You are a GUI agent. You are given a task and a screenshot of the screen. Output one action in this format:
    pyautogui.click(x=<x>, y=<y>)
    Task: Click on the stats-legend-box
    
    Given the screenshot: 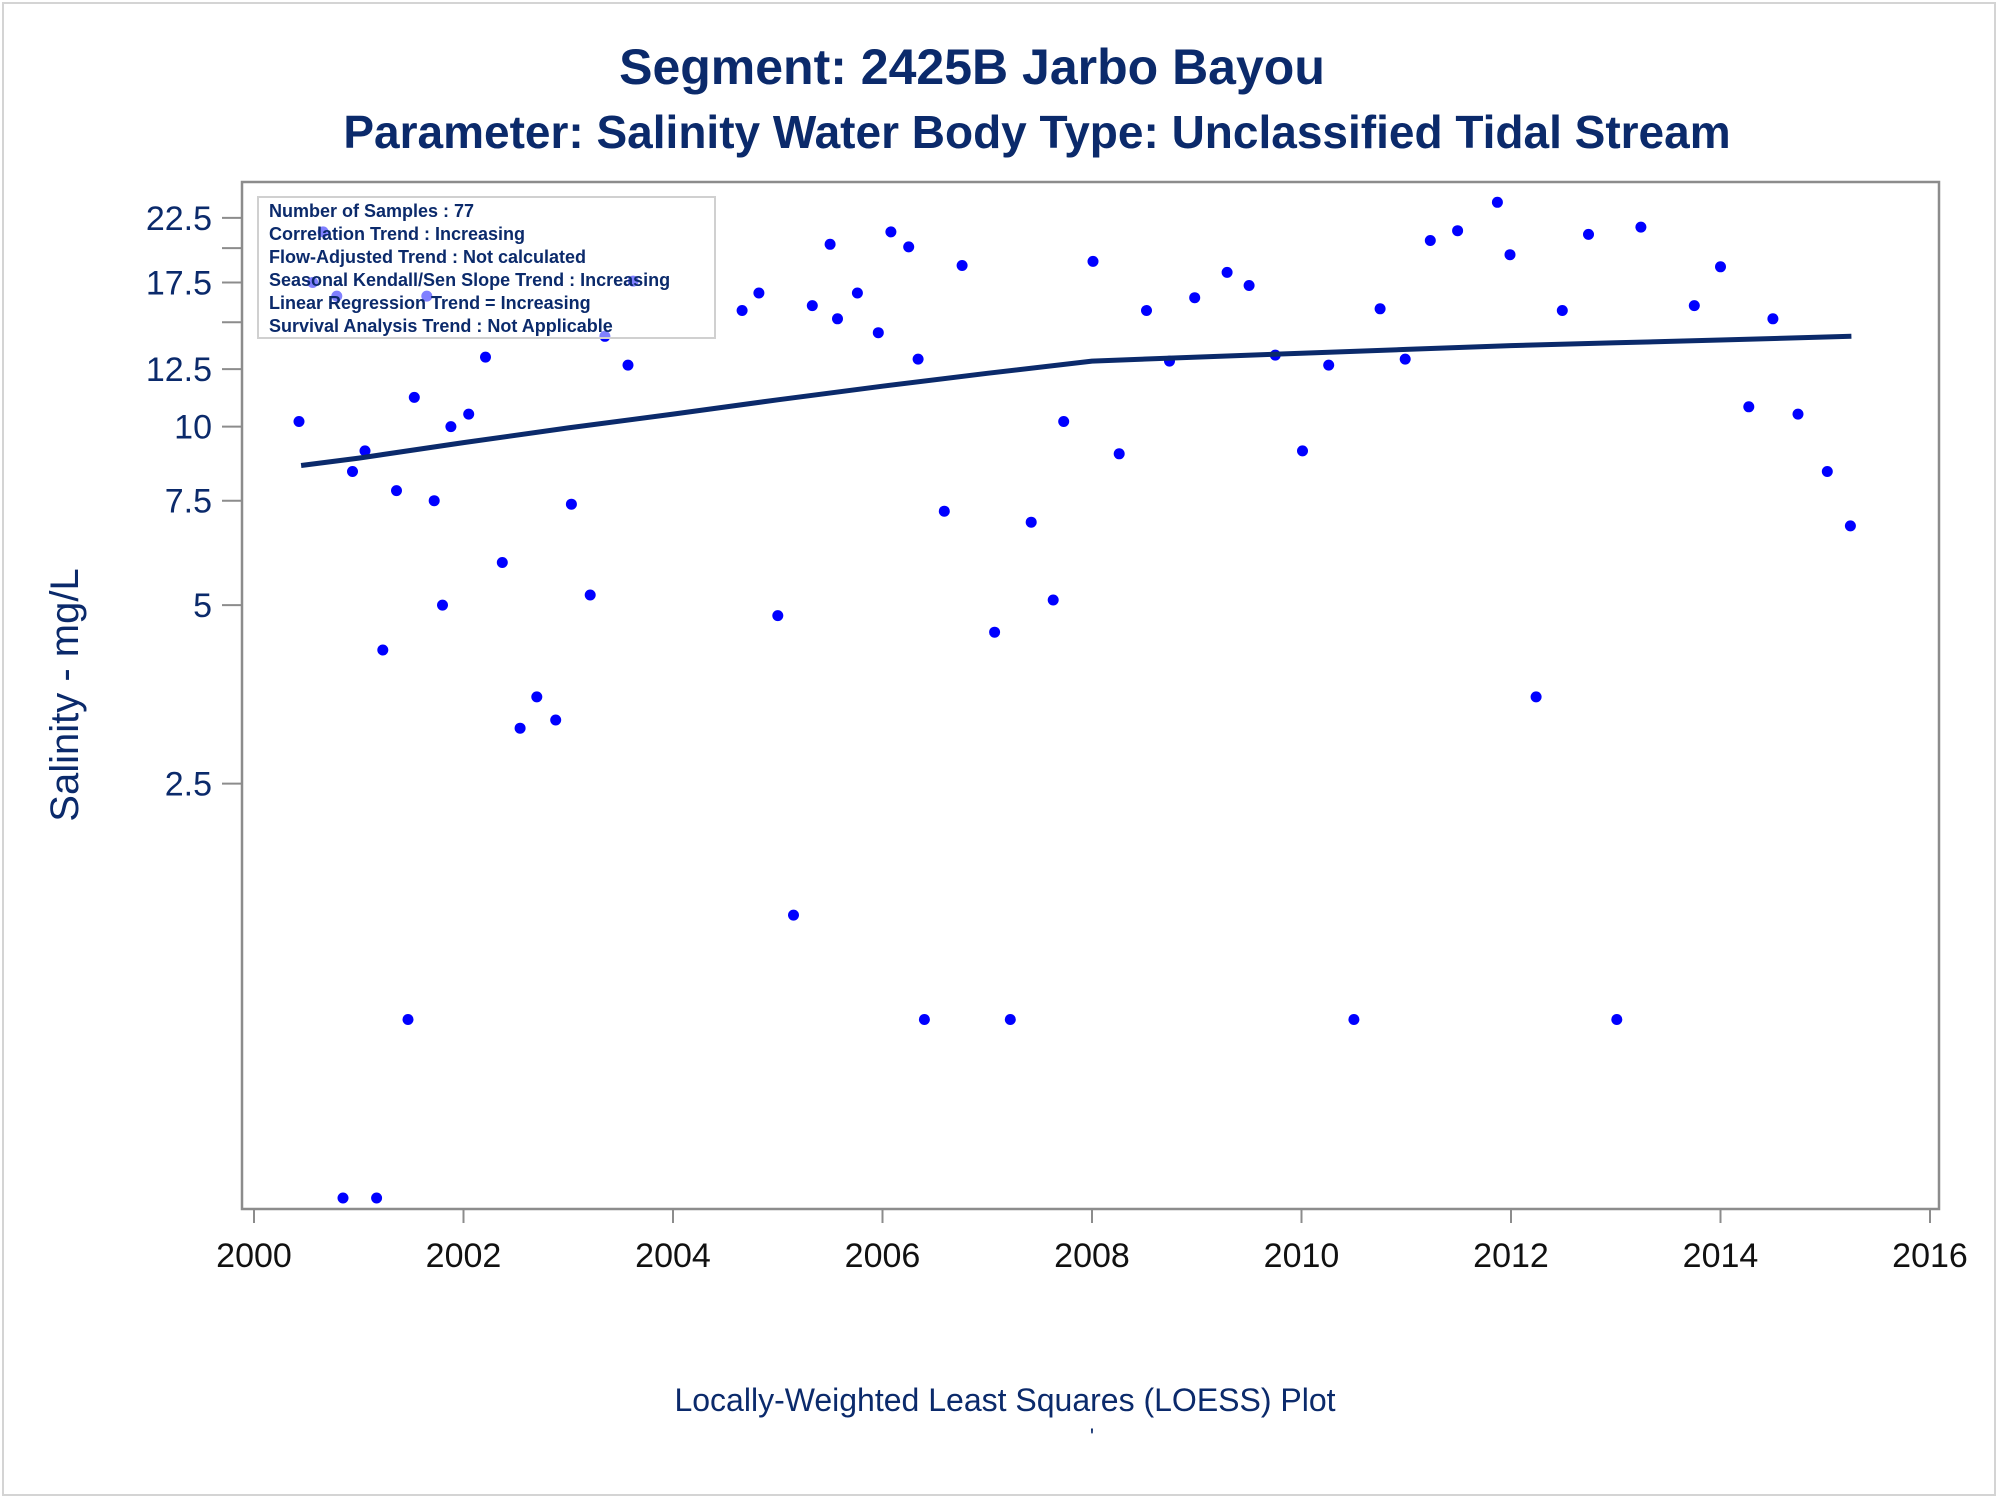 What is the action you would take?
    pyautogui.click(x=486, y=267)
    